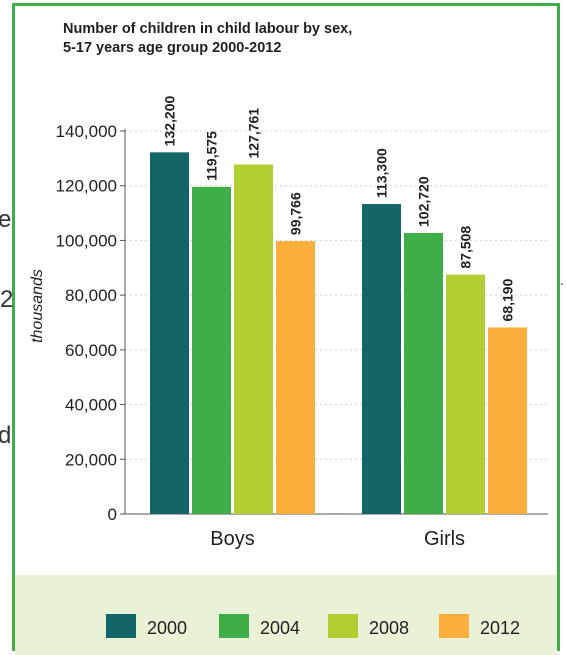  Describe the element at coordinates (7, 299) in the screenshot. I see `background-text-fragment: 2` at that location.